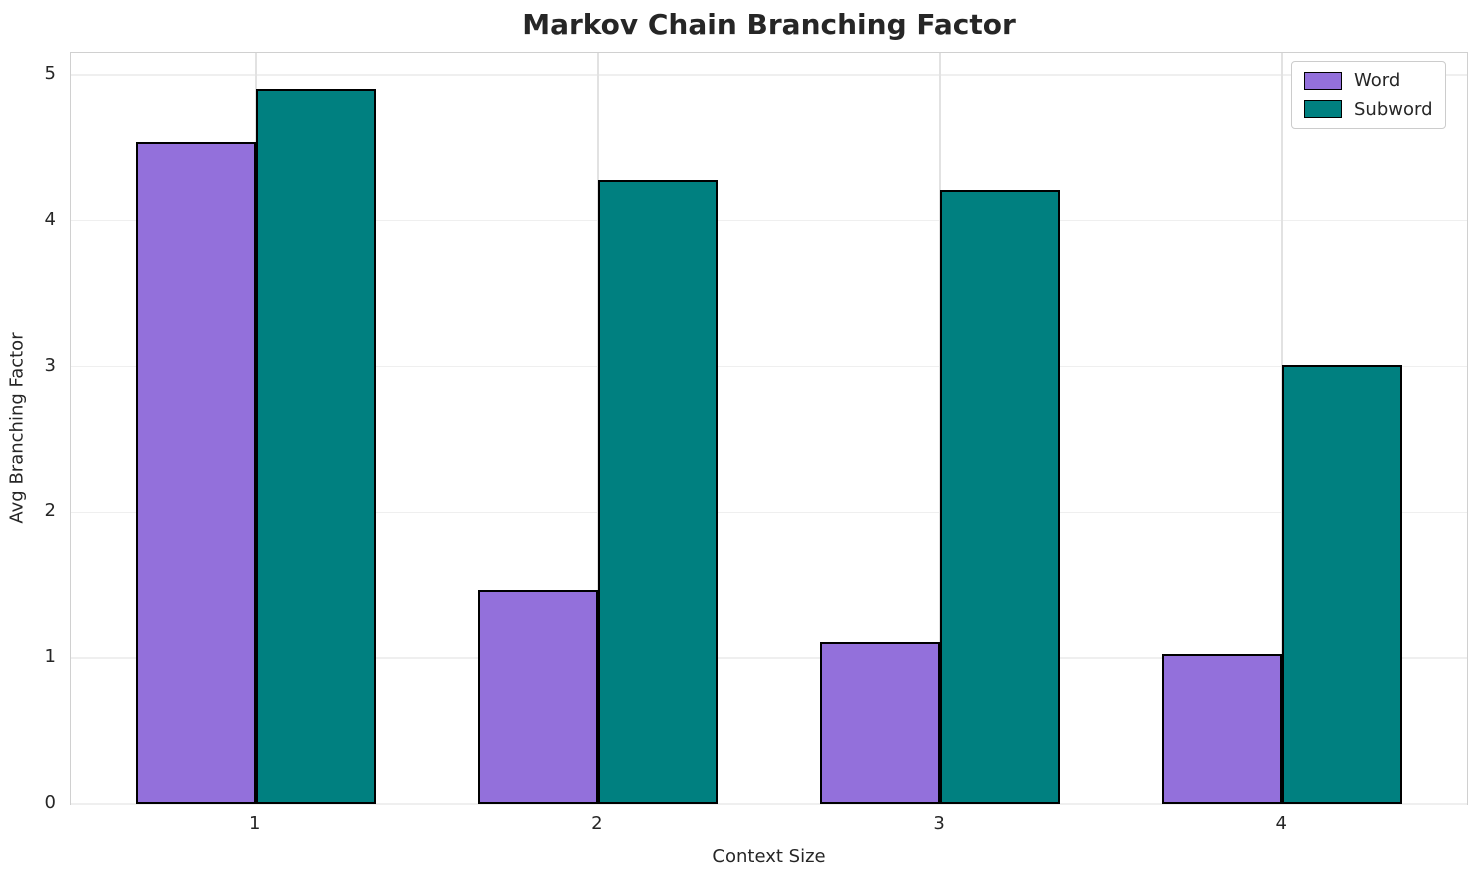  What do you see at coordinates (769, 24) in the screenshot?
I see `chart-title: Markov Chain Branching Factor` at bounding box center [769, 24].